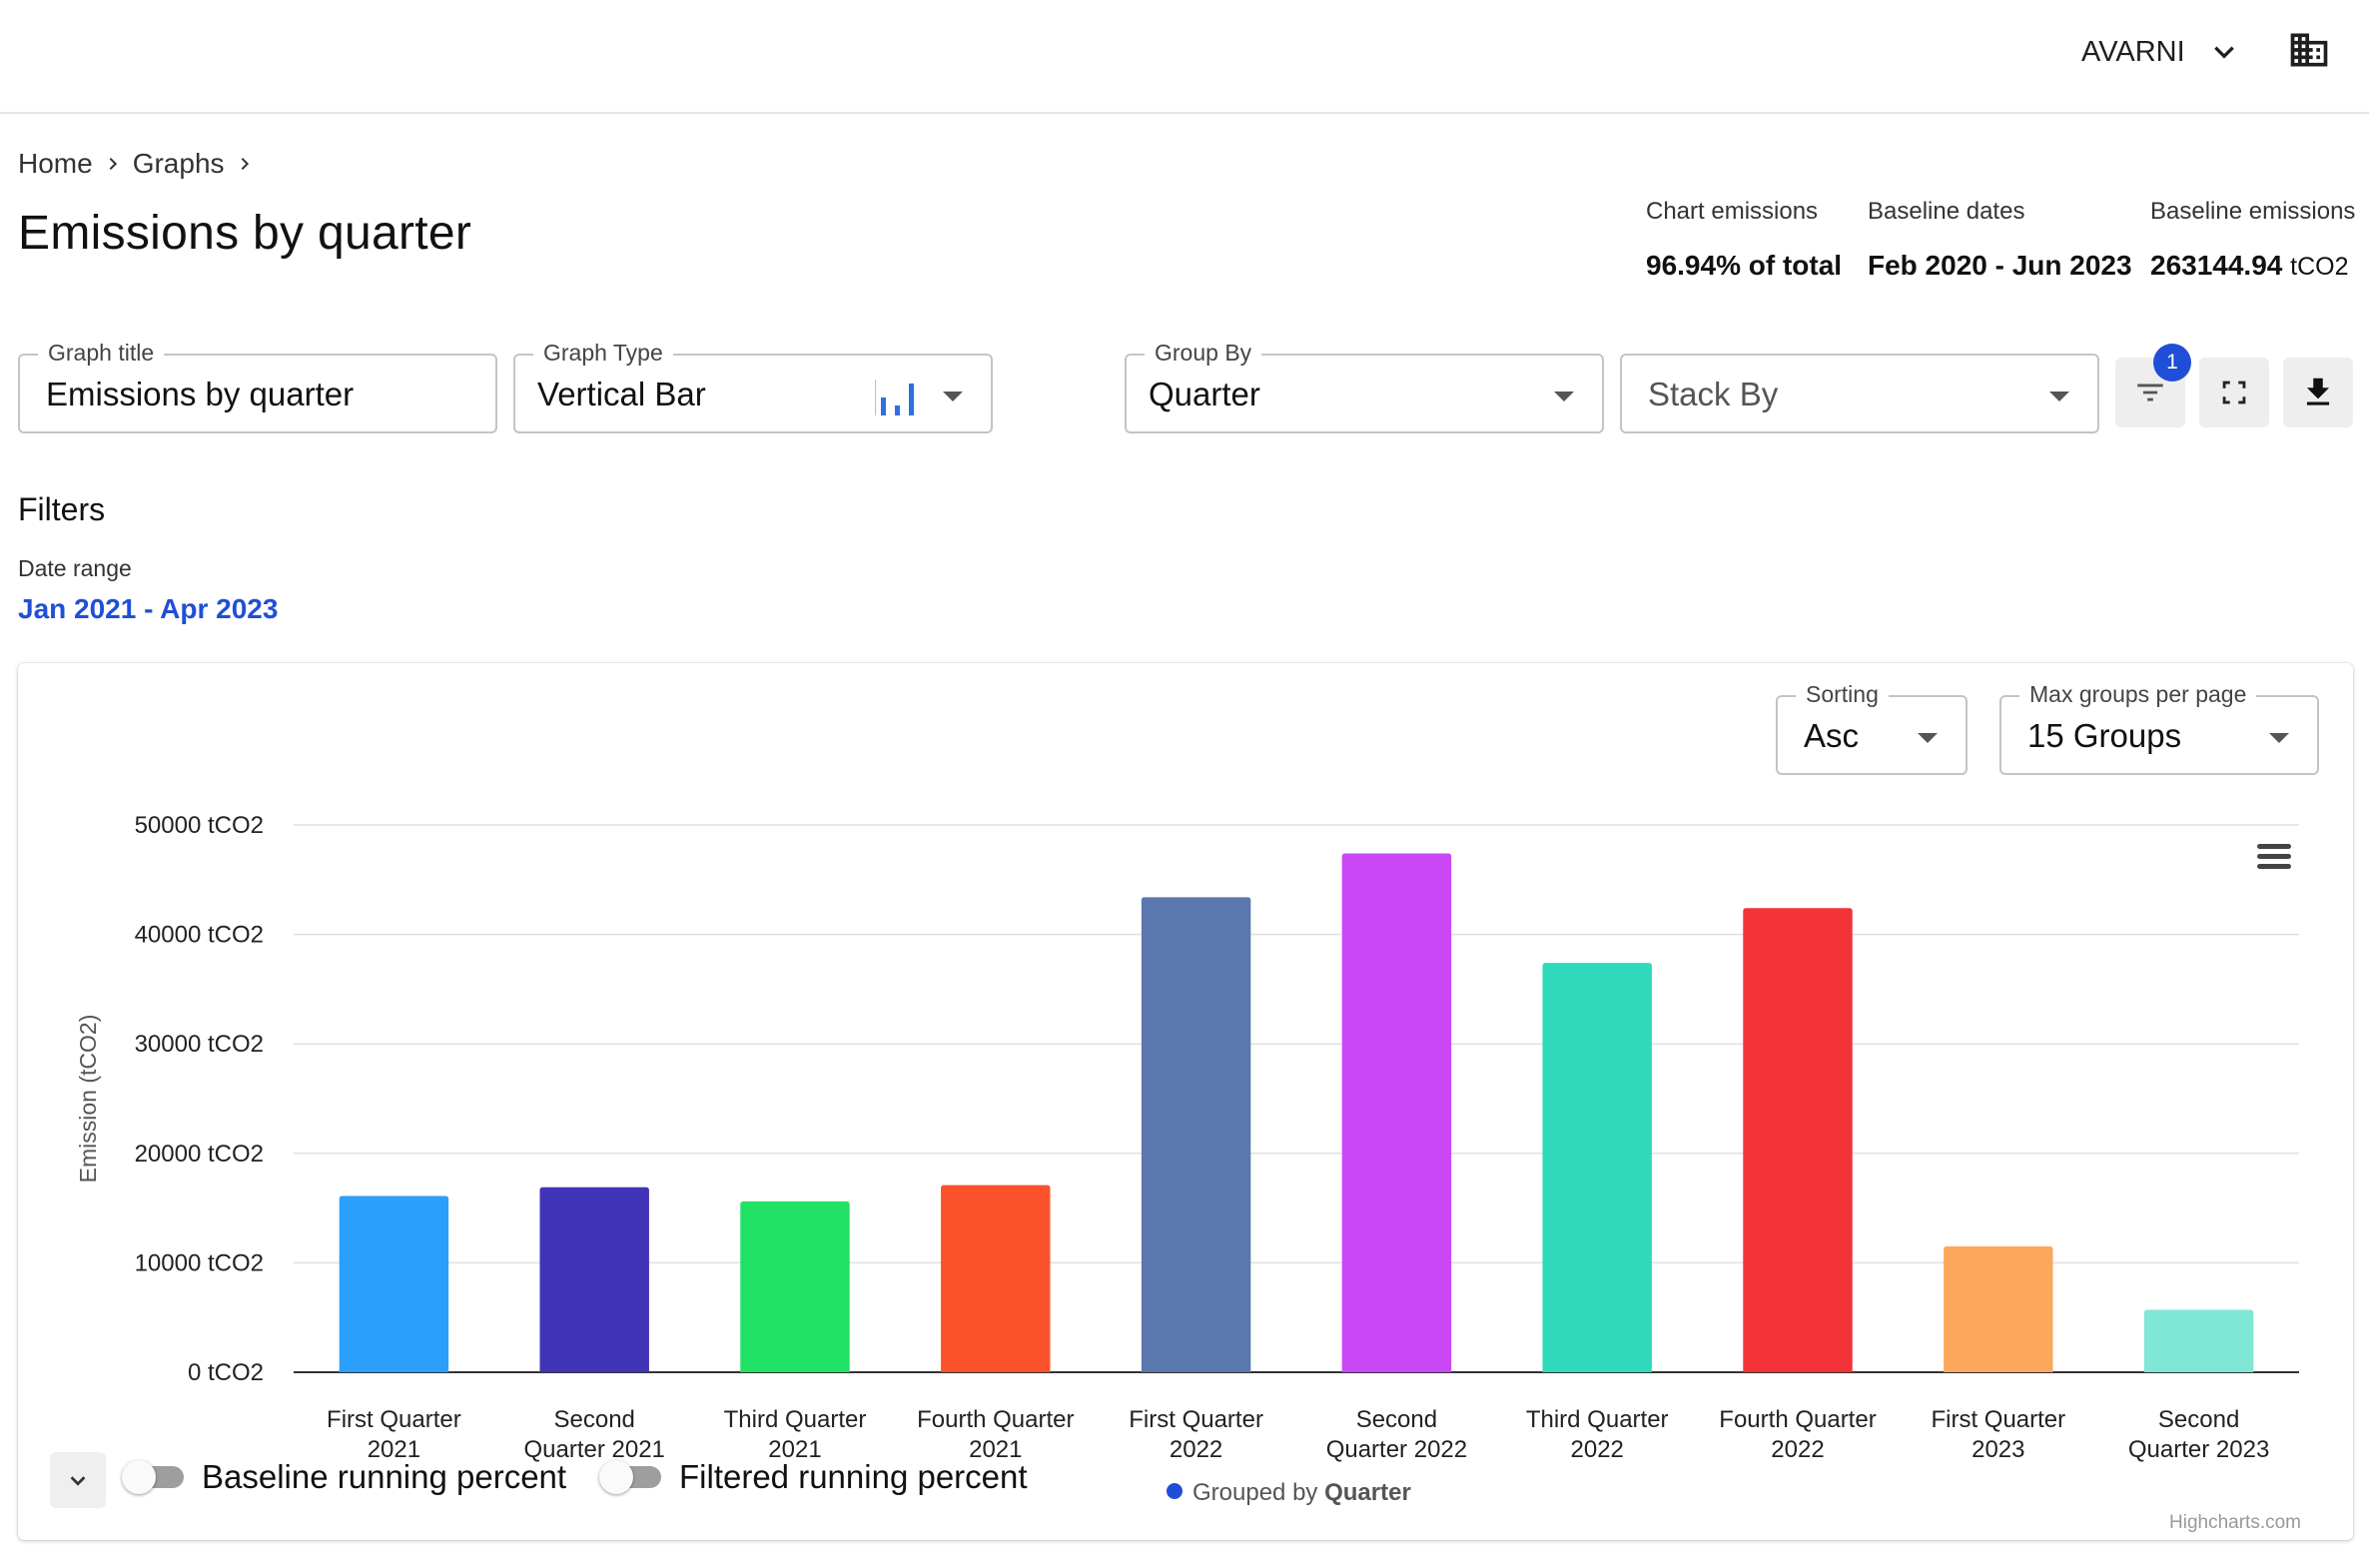 This screenshot has width=2369, height=1568. I want to click on graph-type-select: Graph Type Vertical Bar, so click(753, 386).